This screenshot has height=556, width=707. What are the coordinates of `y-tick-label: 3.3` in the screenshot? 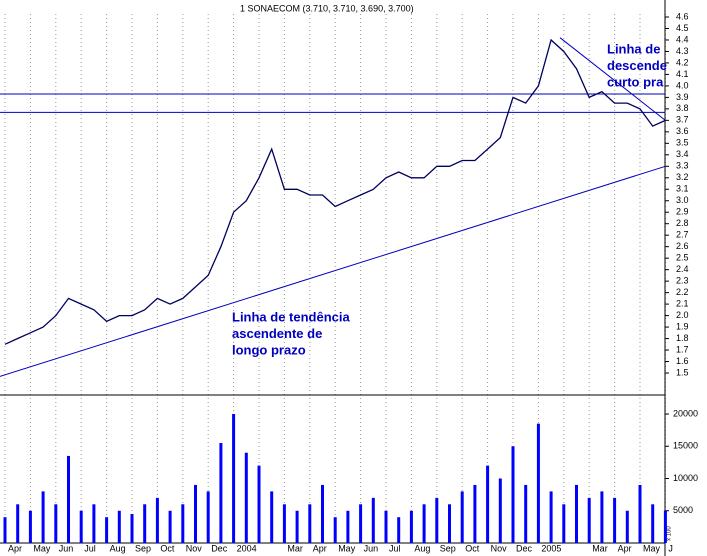 It's located at (682, 166).